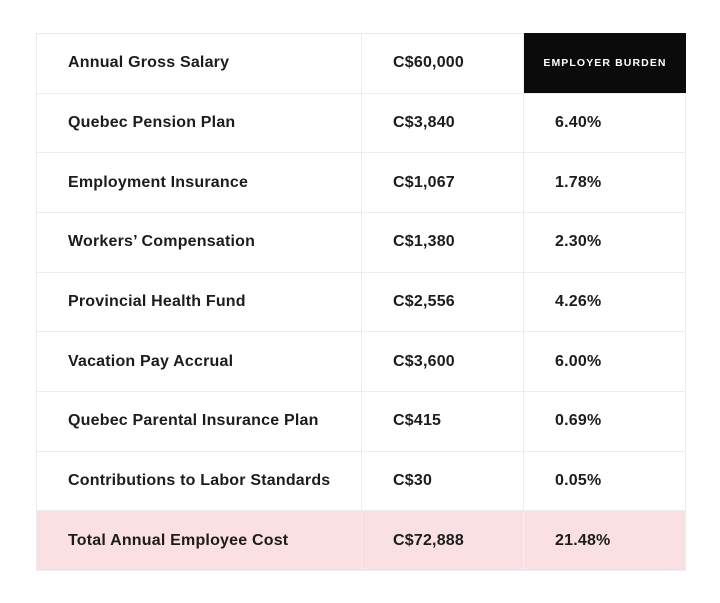 Image resolution: width=720 pixels, height=603 pixels. I want to click on row-amount: C$415, so click(442, 421).